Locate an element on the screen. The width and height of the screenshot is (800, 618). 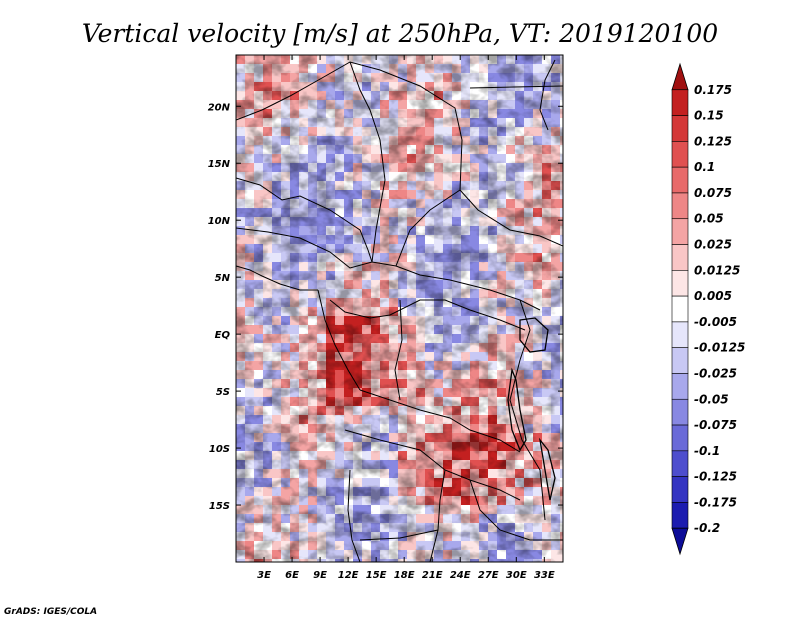
y-tick-label: 15S is located at coordinates (219, 506).